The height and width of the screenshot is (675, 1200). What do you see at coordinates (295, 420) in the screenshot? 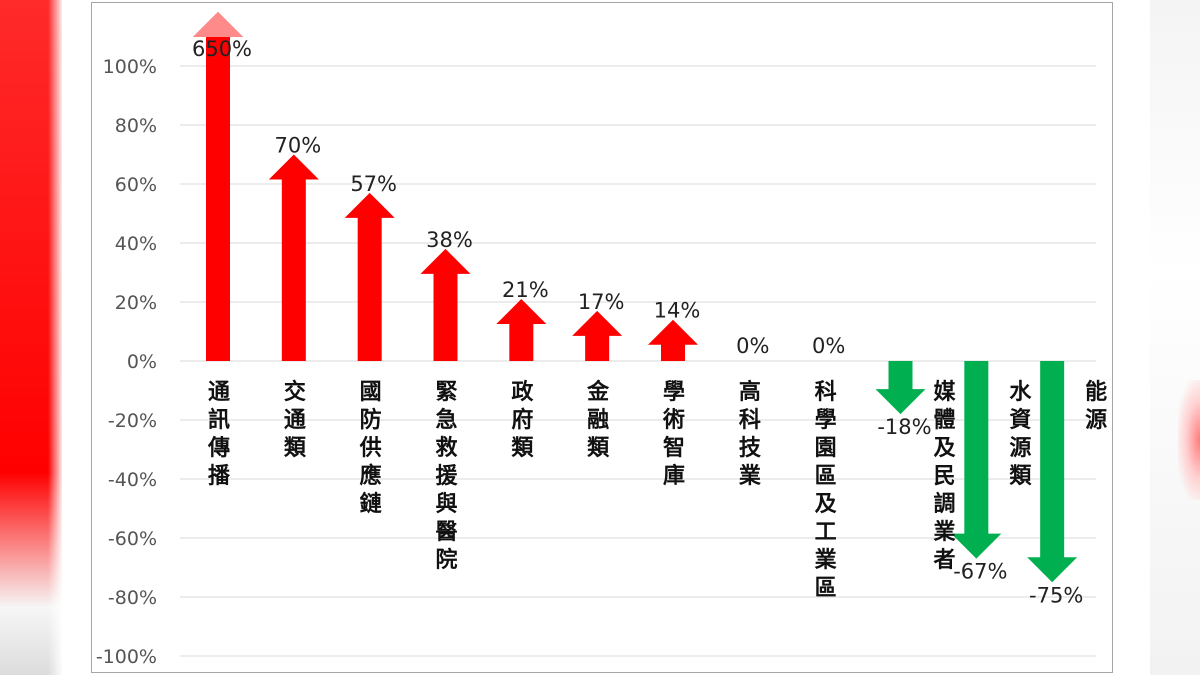
I see `category-label: 交通類` at bounding box center [295, 420].